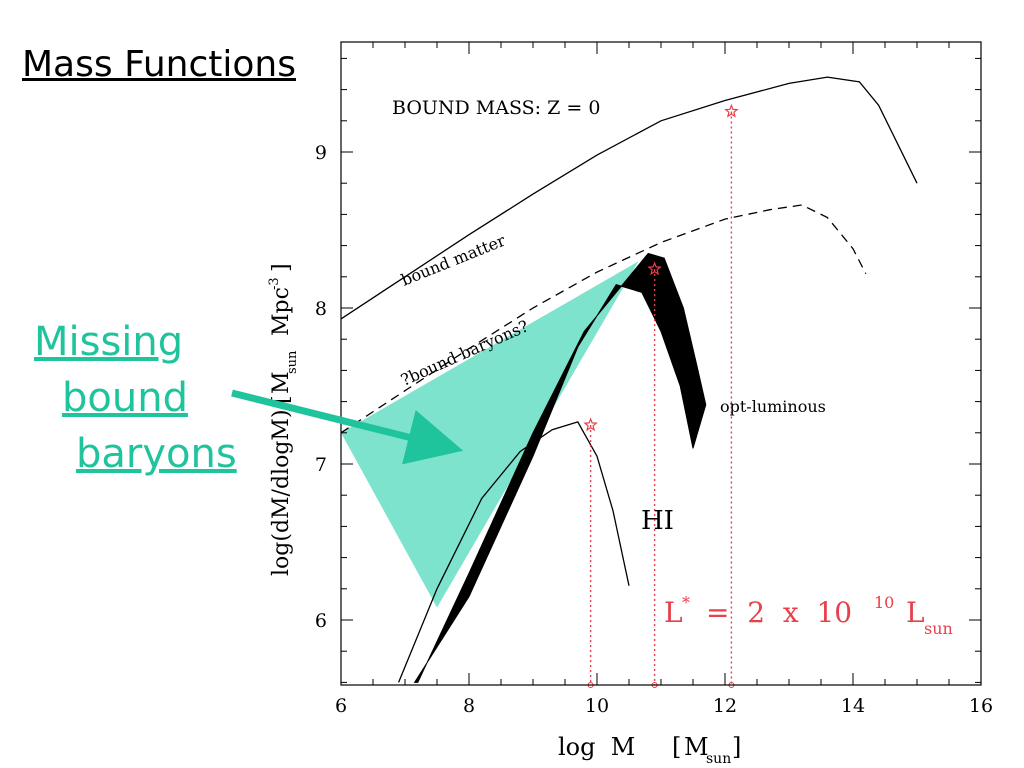 This screenshot has height=768, width=1024. Describe the element at coordinates (736, 747) in the screenshot. I see `x-axis-label-bracket-close: ]` at that location.